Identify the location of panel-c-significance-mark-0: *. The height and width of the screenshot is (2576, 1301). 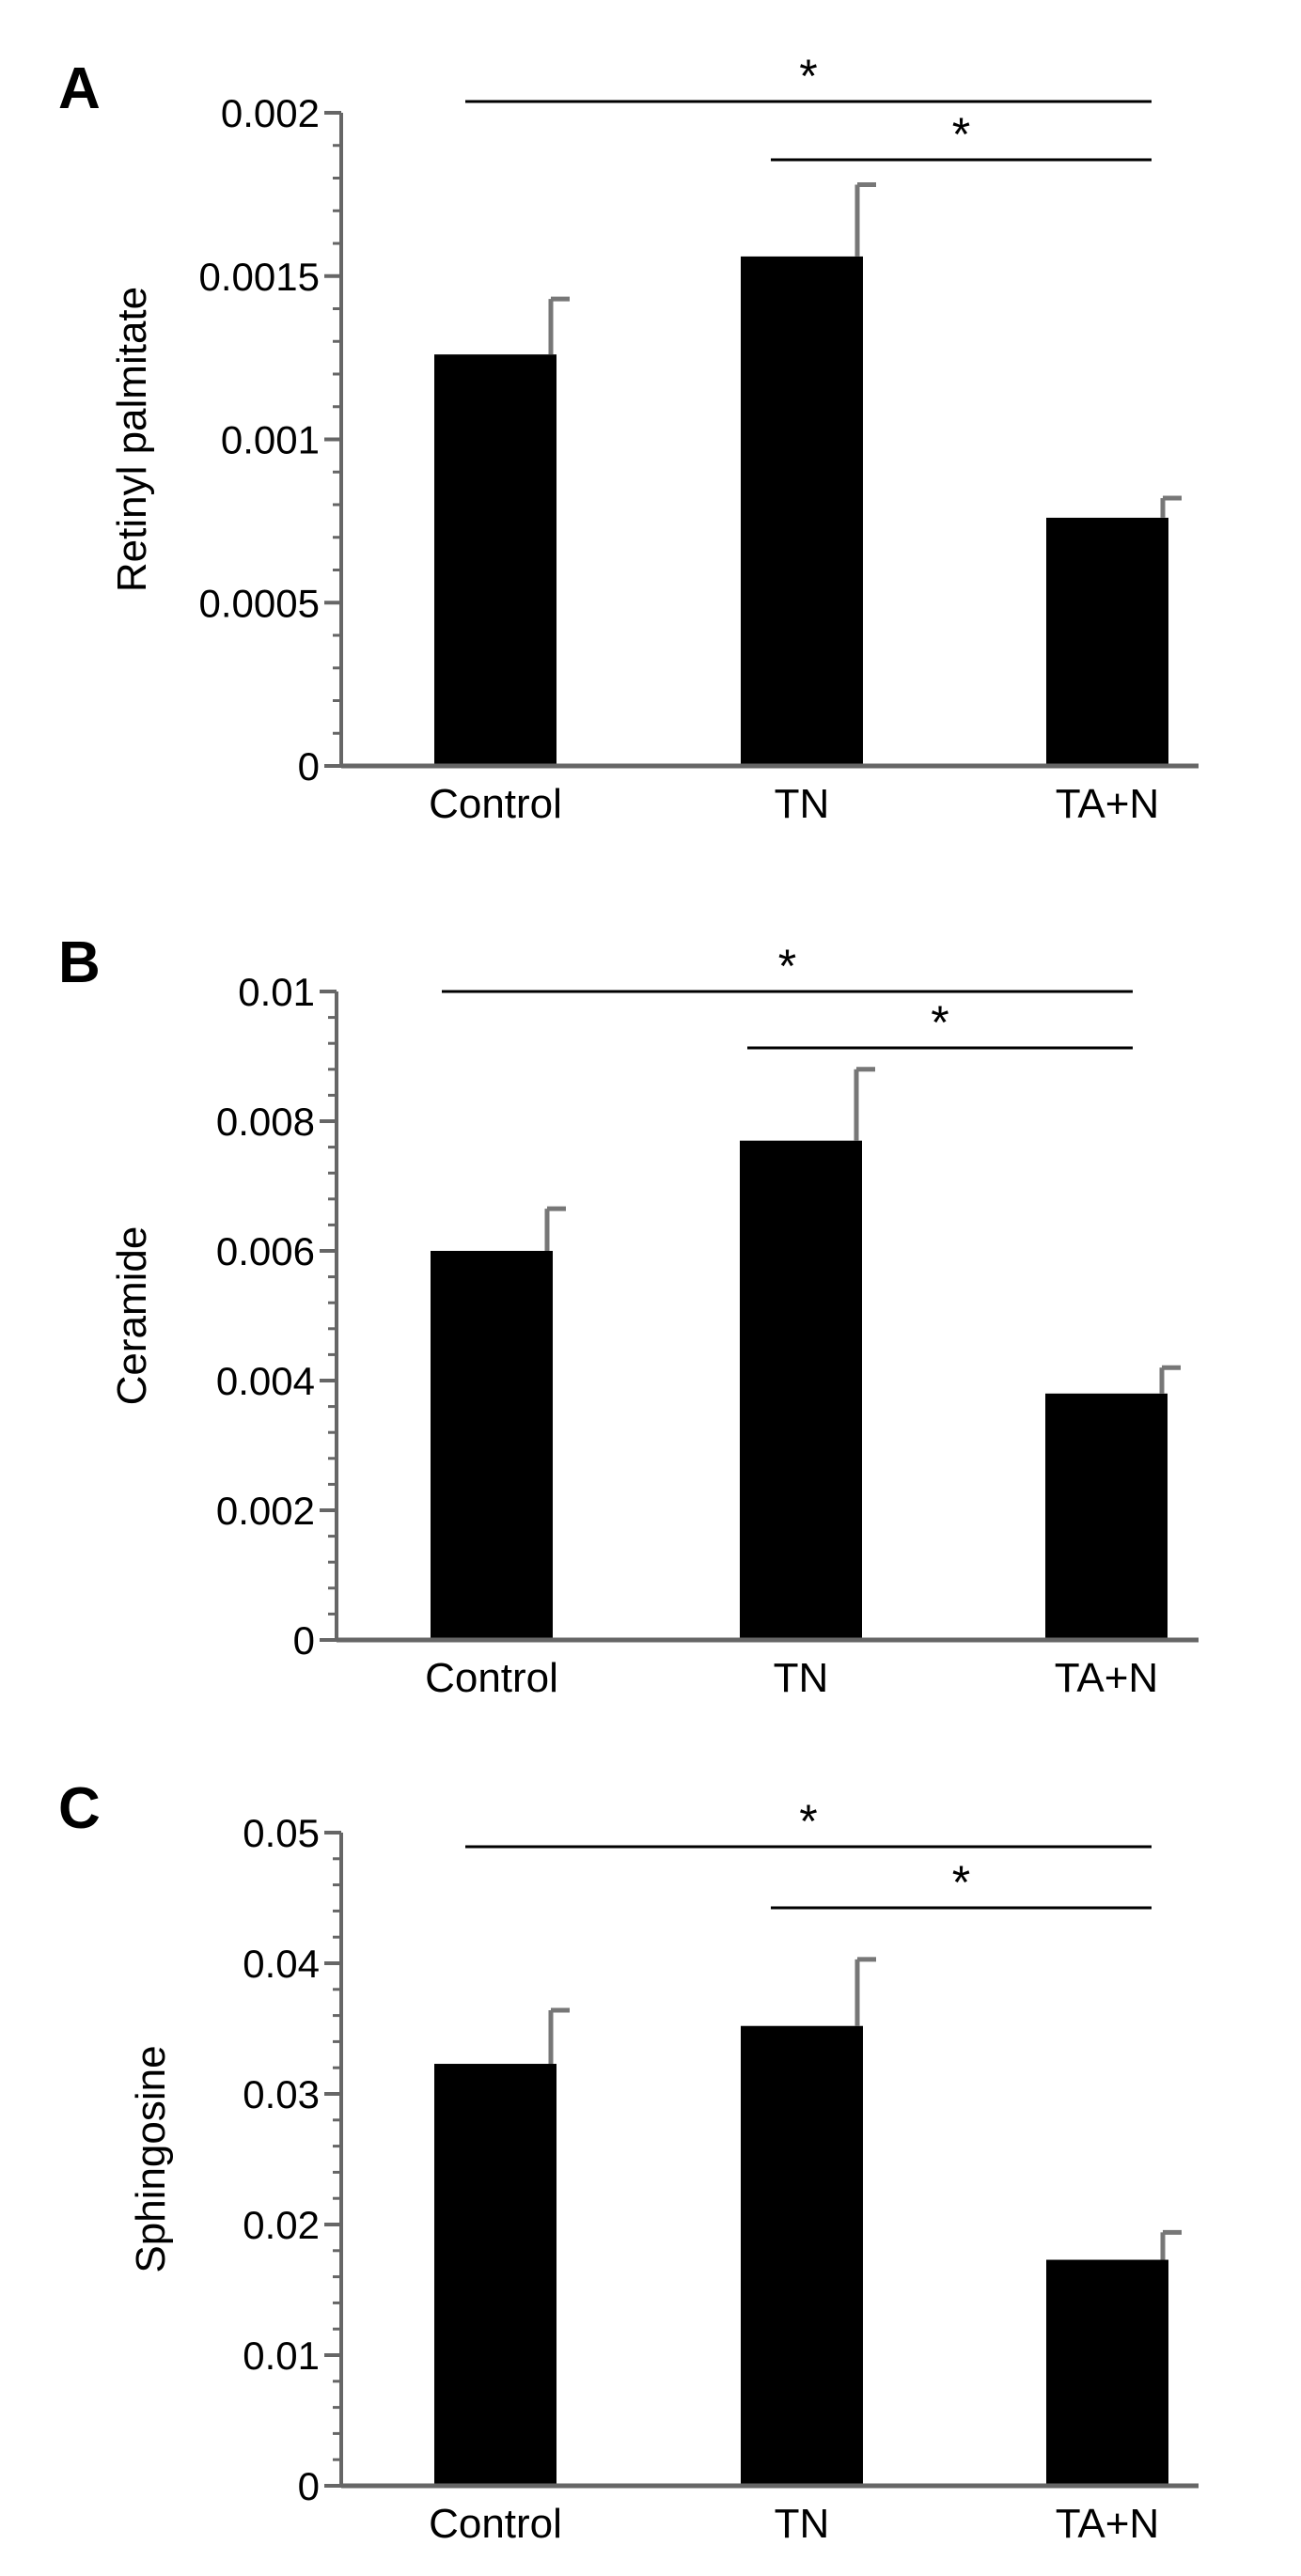
(808, 1821).